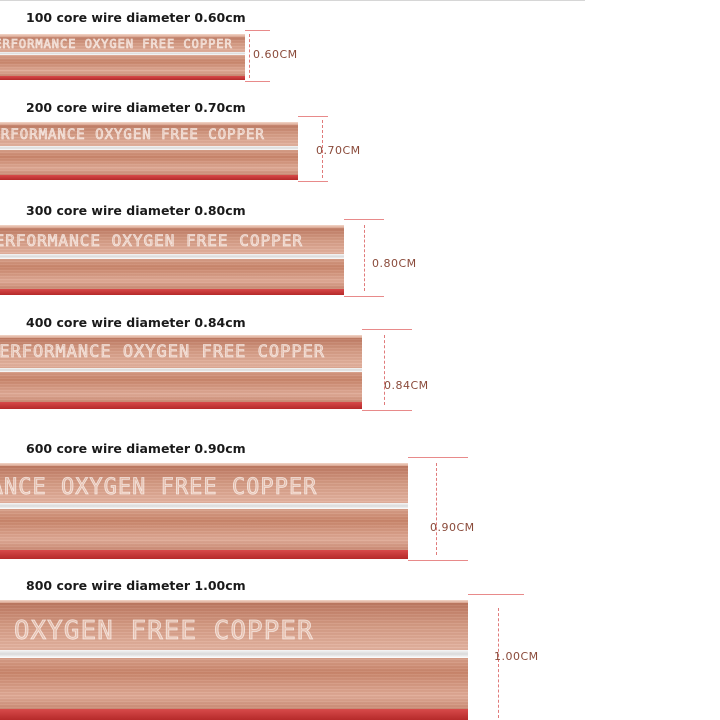  What do you see at coordinates (292, 0) in the screenshot?
I see `top-divider` at bounding box center [292, 0].